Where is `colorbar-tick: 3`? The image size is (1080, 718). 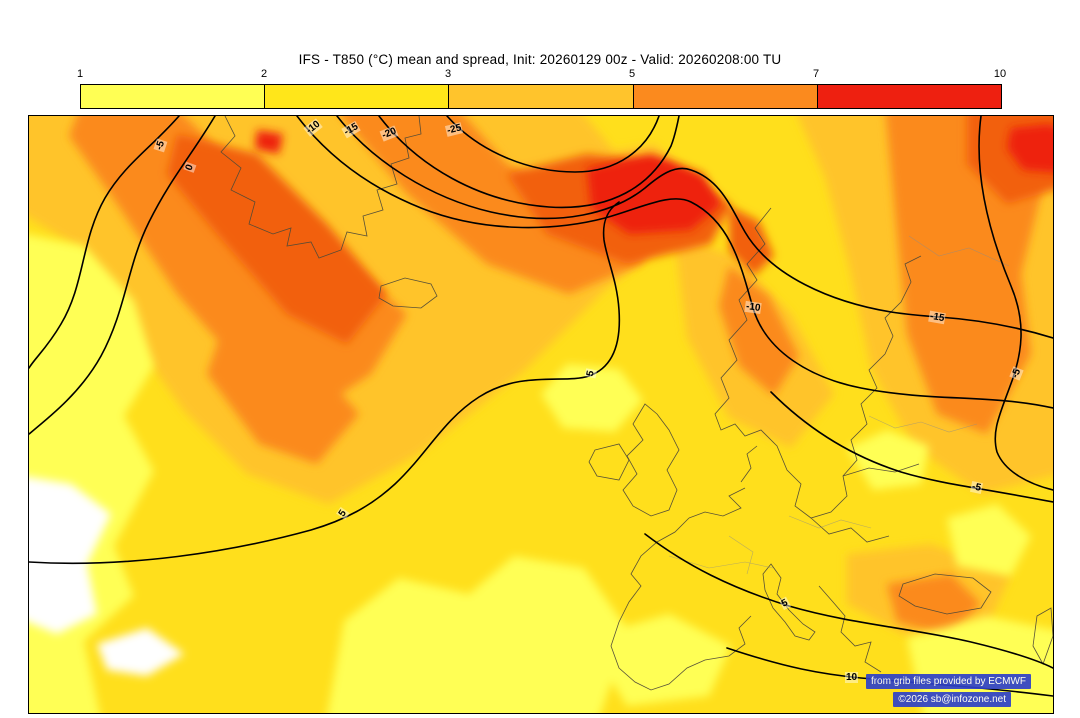
colorbar-tick: 3 is located at coordinates (448, 74).